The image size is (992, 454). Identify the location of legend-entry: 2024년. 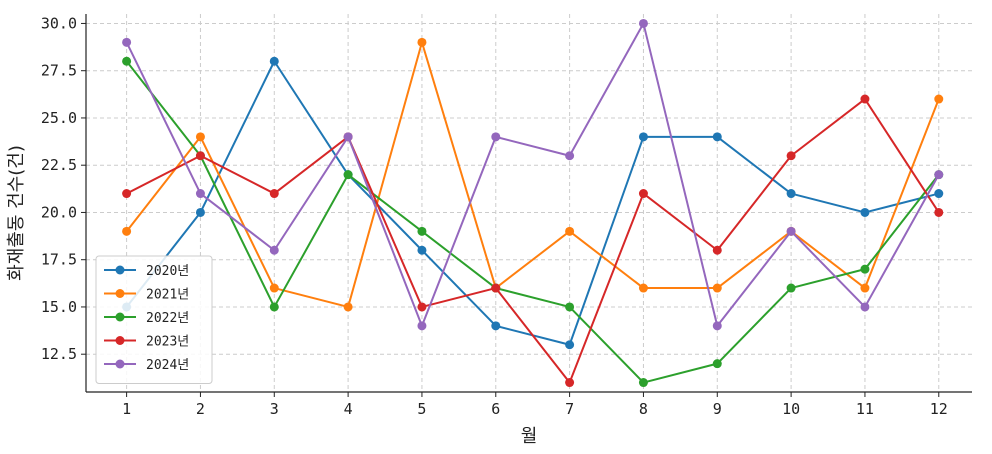
(146, 365).